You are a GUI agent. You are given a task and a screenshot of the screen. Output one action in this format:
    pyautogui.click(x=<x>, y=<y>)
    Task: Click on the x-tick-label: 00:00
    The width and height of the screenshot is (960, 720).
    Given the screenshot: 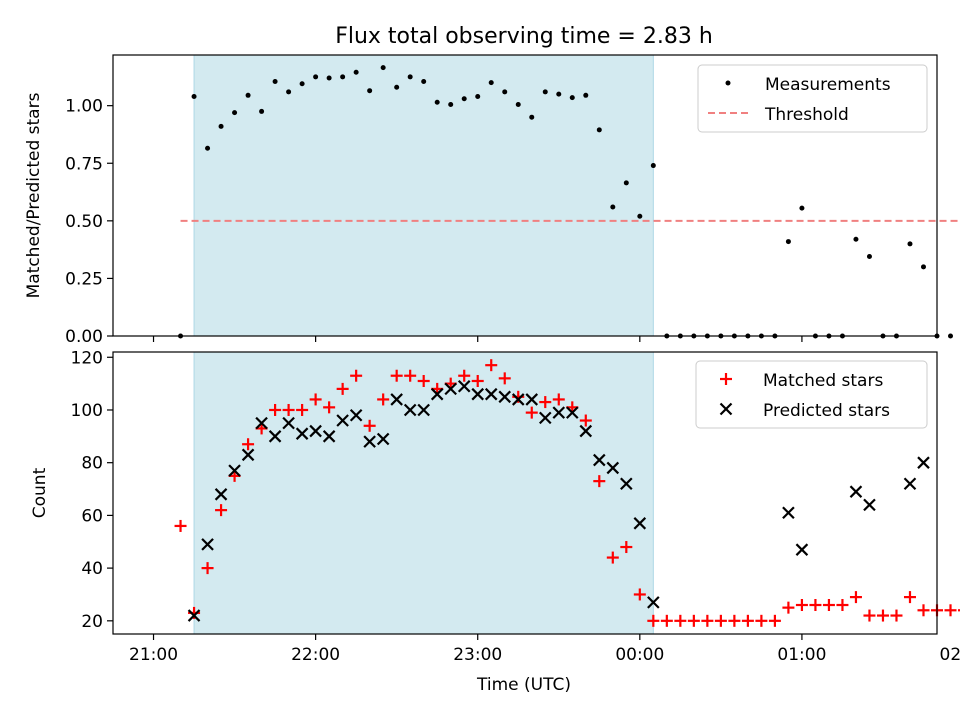 What is the action you would take?
    pyautogui.click(x=639, y=655)
    